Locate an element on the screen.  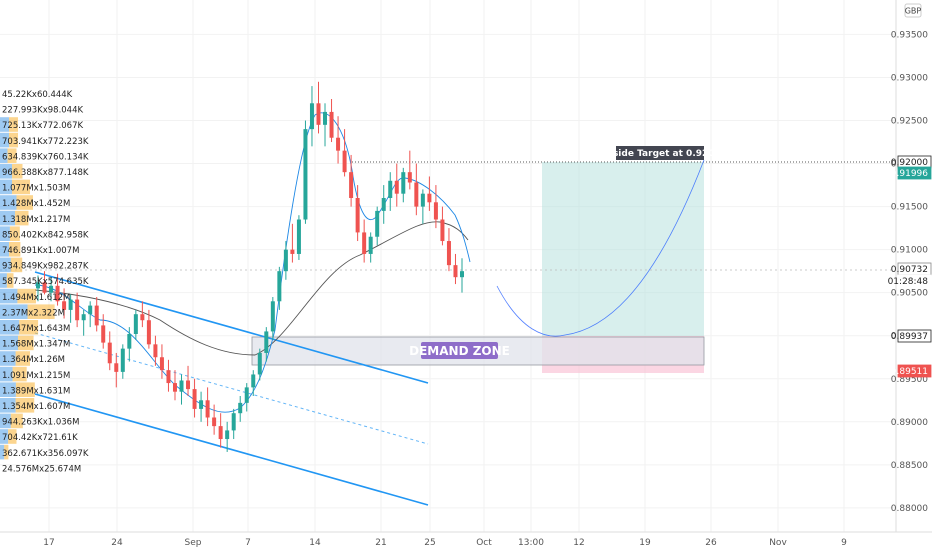
y-tick-label: 0.92500 is located at coordinates (909, 122).